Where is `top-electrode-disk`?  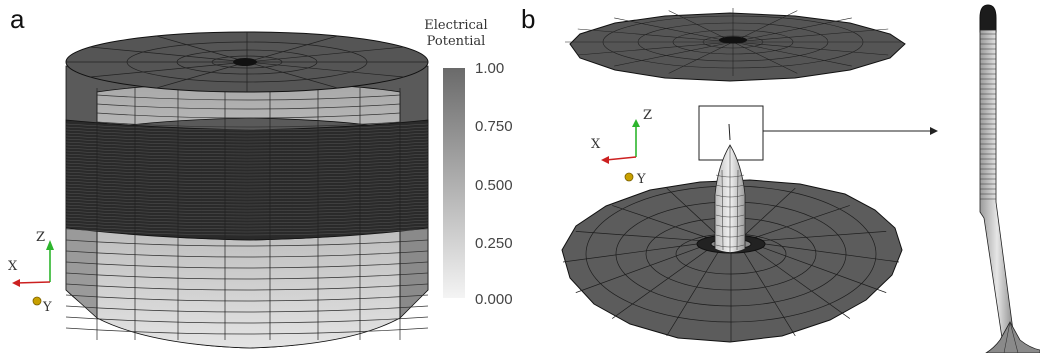
top-electrode-disk is located at coordinates (735, 45).